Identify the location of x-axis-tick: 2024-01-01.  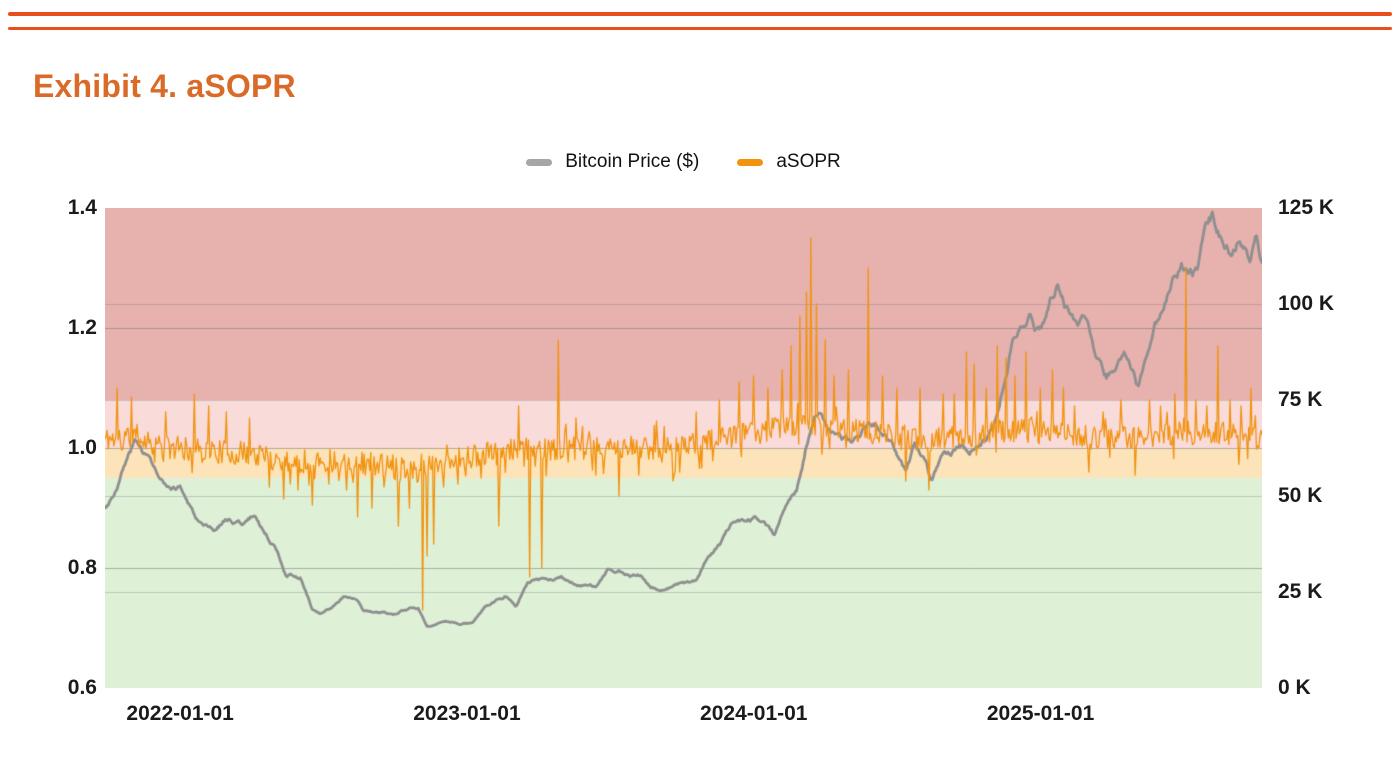
(754, 713).